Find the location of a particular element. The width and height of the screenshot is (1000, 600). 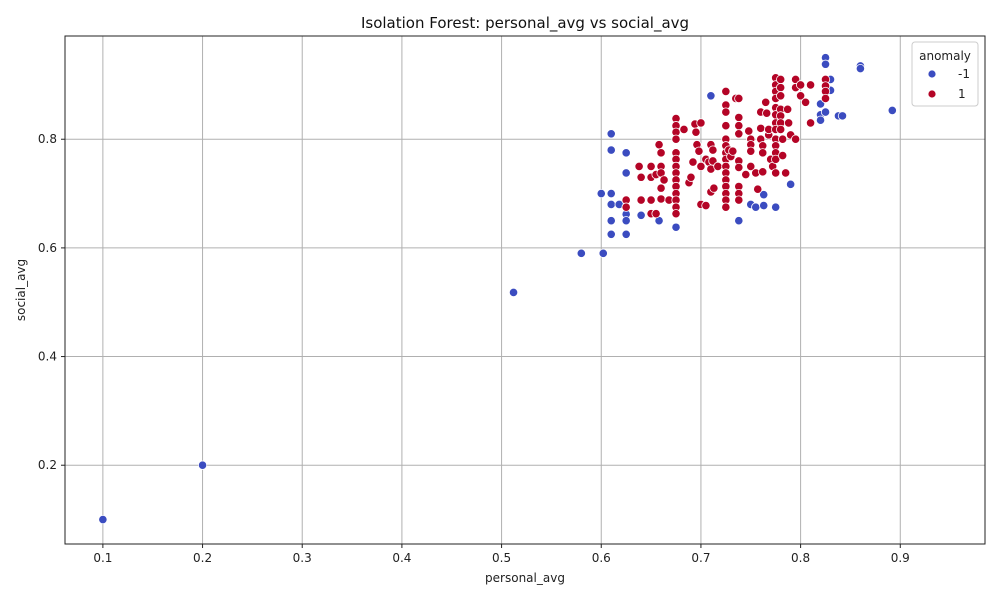

y-axis-label: social_avg is located at coordinates (21, 290).